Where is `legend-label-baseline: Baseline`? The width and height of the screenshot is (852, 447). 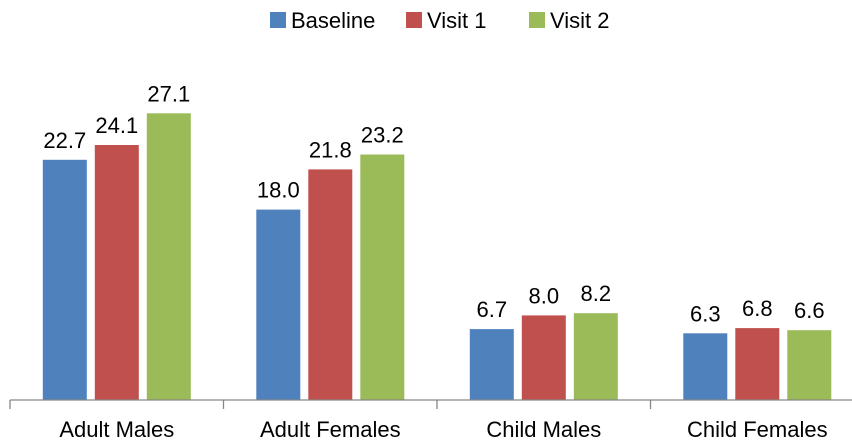 legend-label-baseline: Baseline is located at coordinates (333, 20).